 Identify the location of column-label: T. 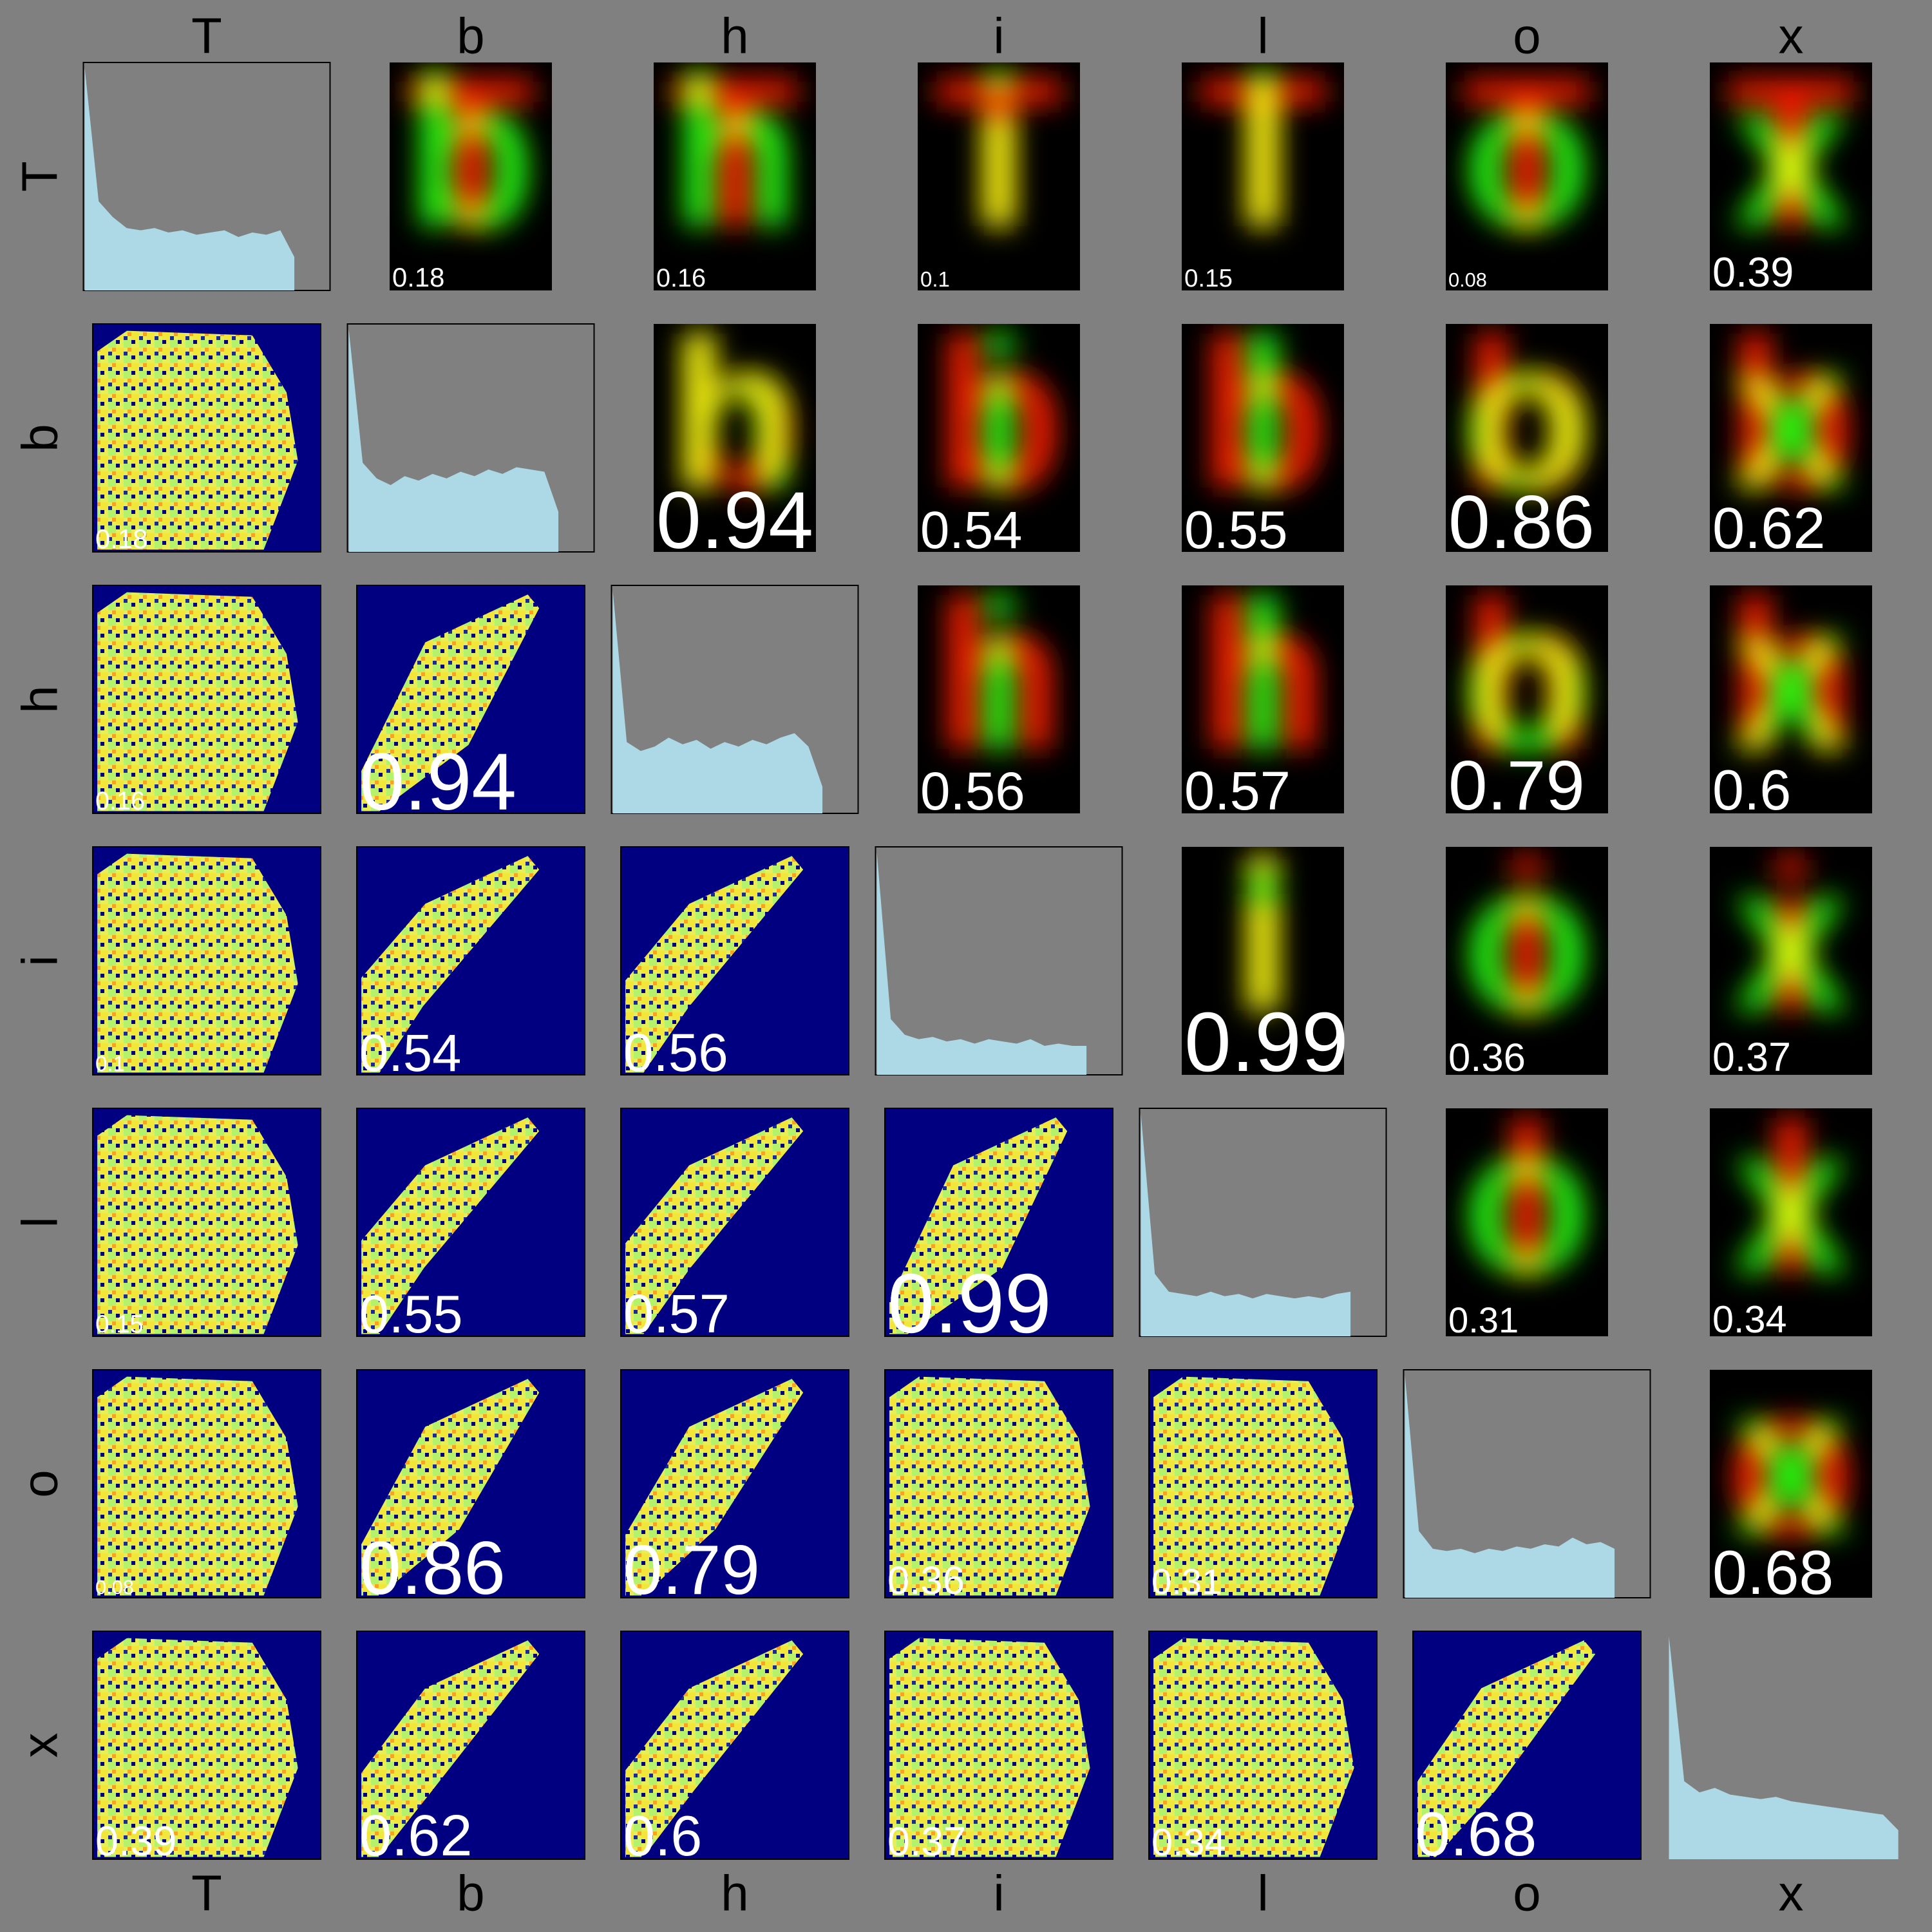
(207, 36).